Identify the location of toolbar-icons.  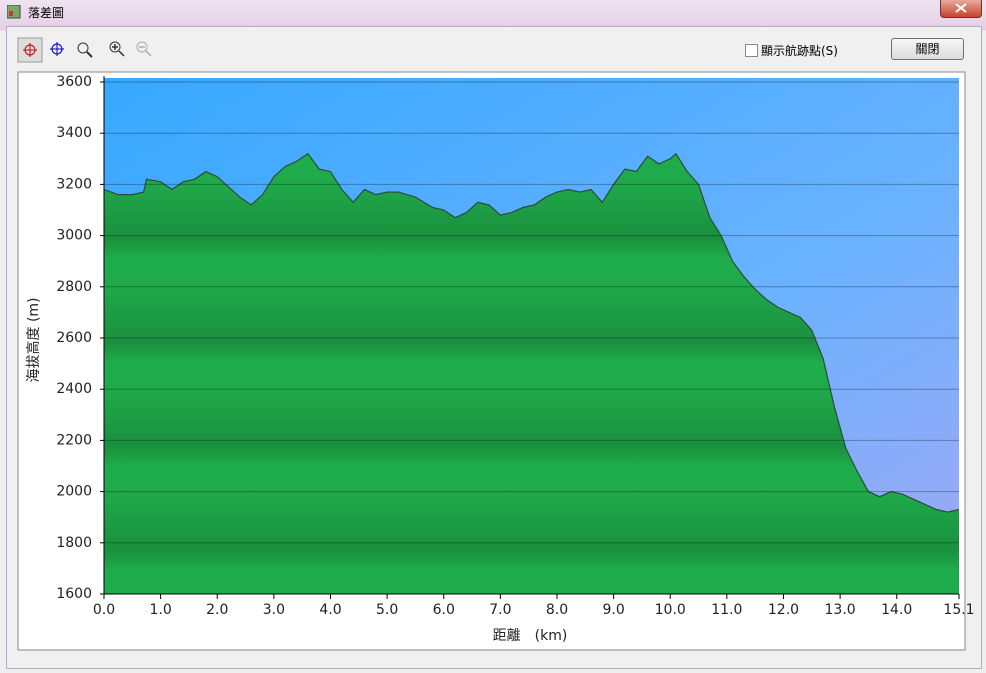
(84, 50).